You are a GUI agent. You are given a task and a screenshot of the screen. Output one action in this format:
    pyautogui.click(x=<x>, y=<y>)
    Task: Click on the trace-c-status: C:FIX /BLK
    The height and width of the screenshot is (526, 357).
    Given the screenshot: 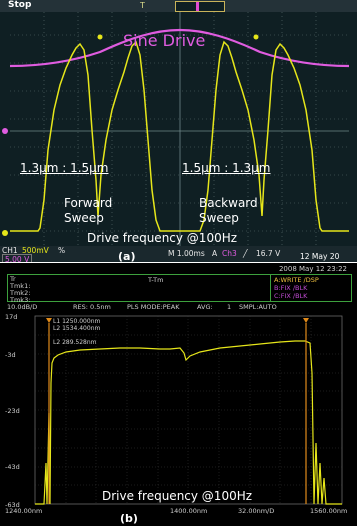 What is the action you would take?
    pyautogui.click(x=291, y=296)
    